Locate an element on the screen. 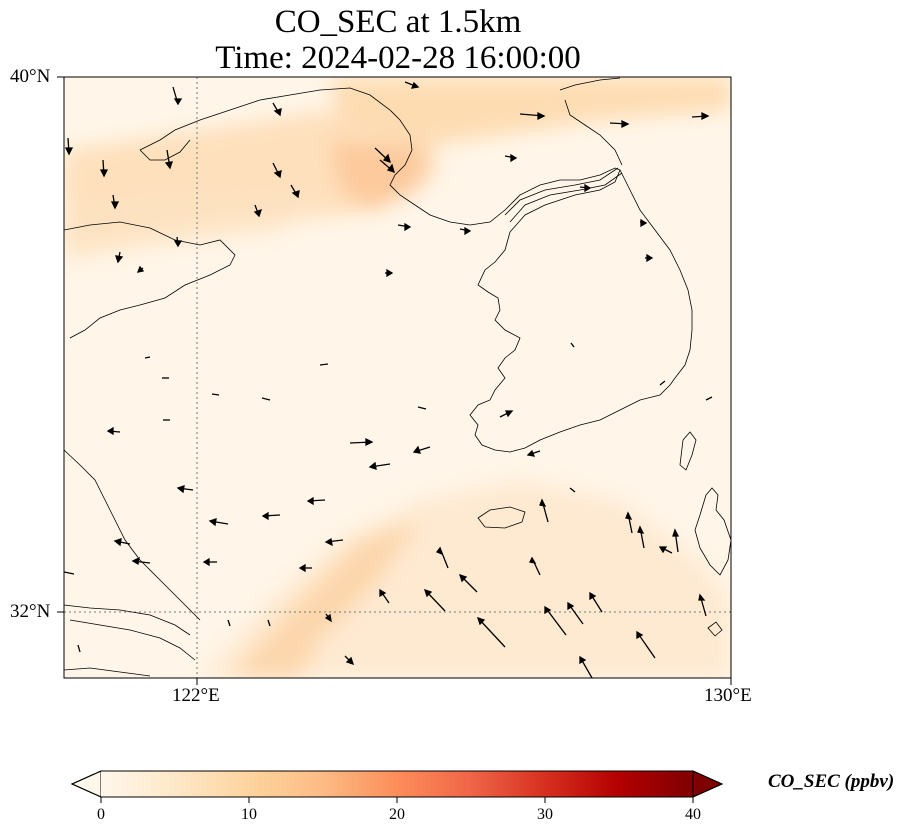 This screenshot has height=836, width=916. coast-korea-west is located at coordinates (570, 342).